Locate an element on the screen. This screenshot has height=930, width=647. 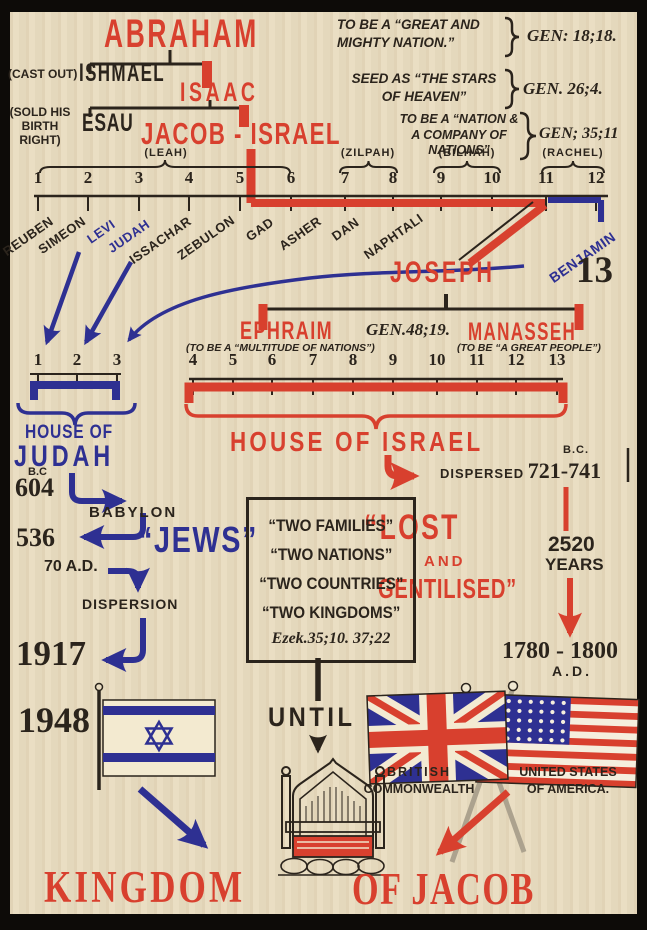
family-tree-lines is located at coordinates (172, 126).